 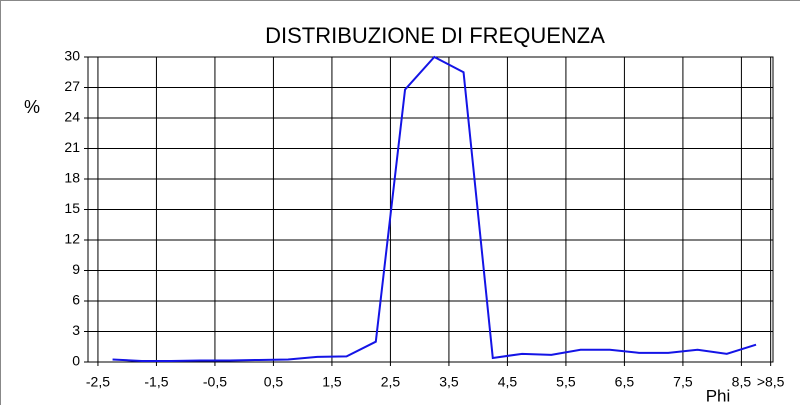 I want to click on x-tick-label: >8,5, so click(x=771, y=382).